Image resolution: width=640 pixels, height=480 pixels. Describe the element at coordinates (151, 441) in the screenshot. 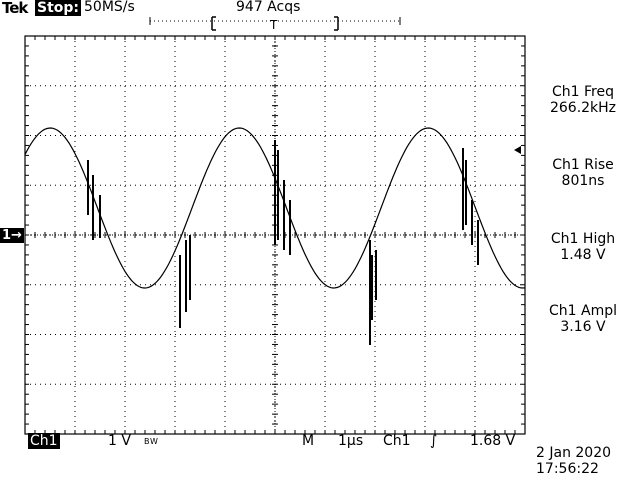

I see `bandwidth-limit-flag: B W` at that location.